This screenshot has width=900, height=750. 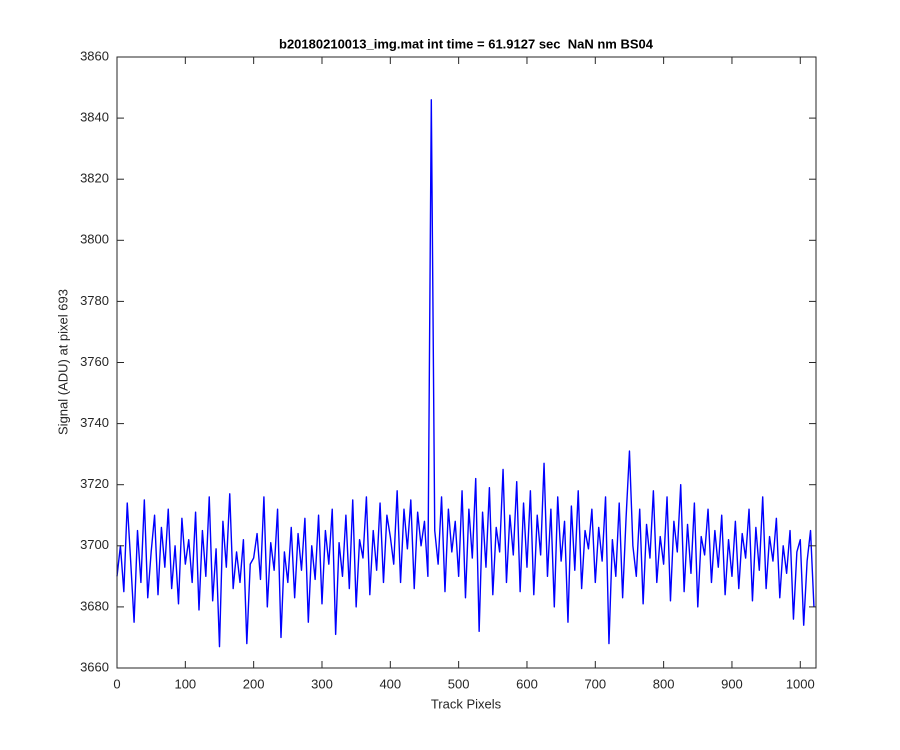 What do you see at coordinates (466, 703) in the screenshot?
I see `x-axis-label: Track Pixels` at bounding box center [466, 703].